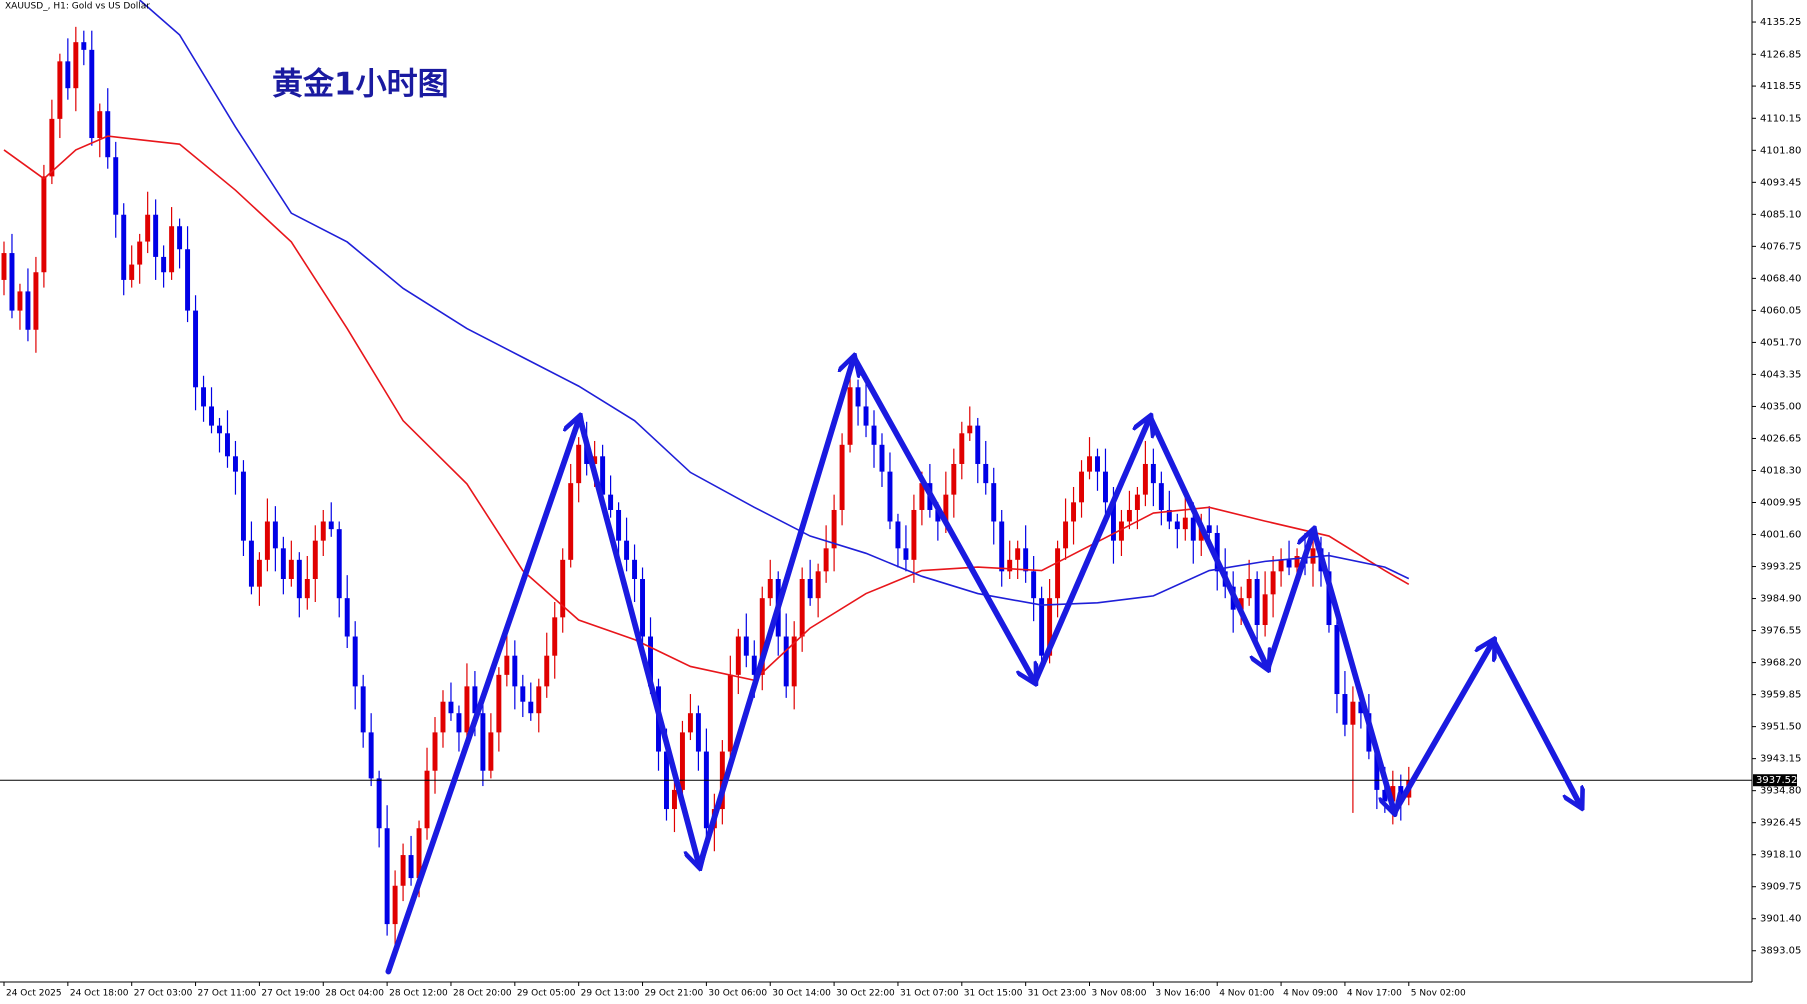 This screenshot has width=1807, height=1004. Describe the element at coordinates (1780, 118) in the screenshot. I see `y-tick-label: 4110.15` at that location.